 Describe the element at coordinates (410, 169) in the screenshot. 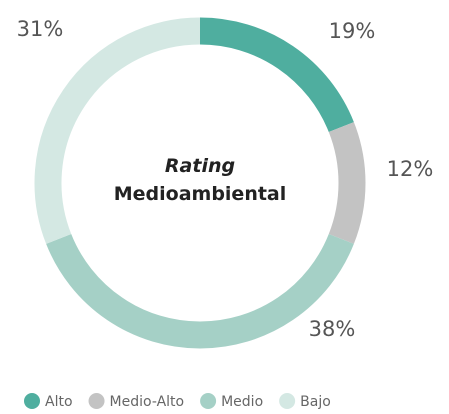

I see `data-label: 12%` at that location.